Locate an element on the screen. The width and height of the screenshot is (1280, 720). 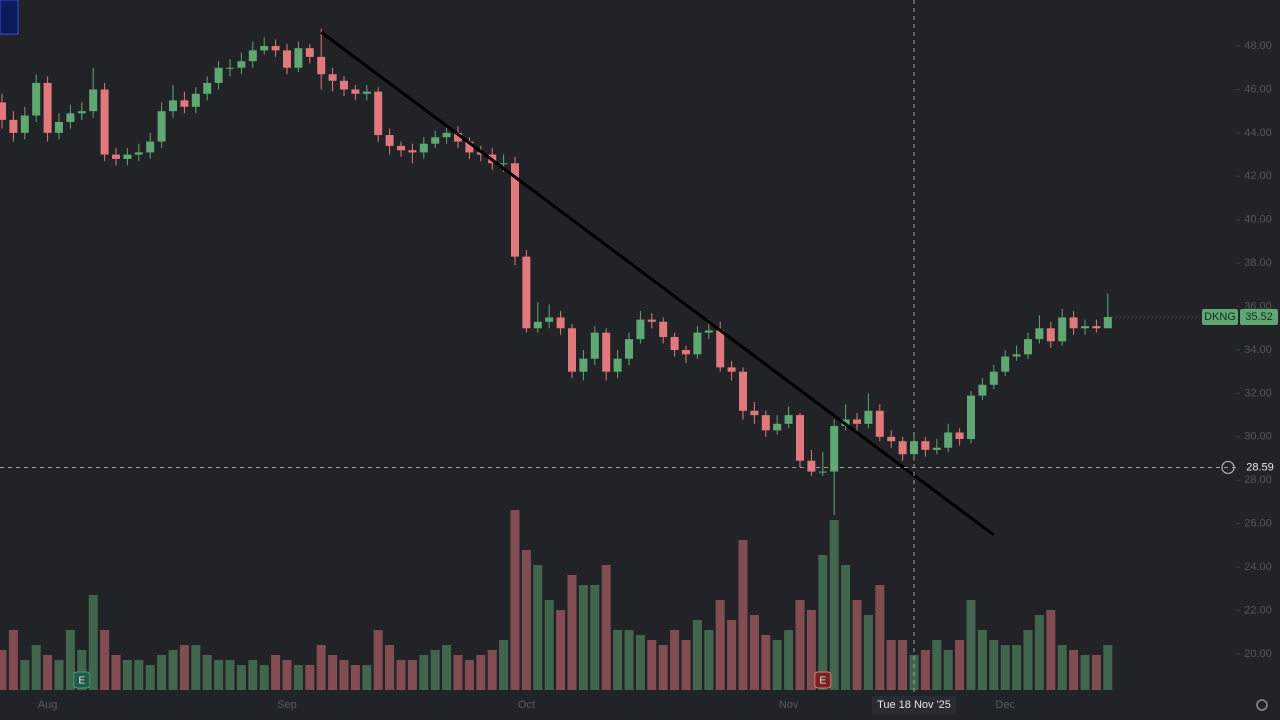
y-tick-label: 34.00 is located at coordinates (1258, 350).